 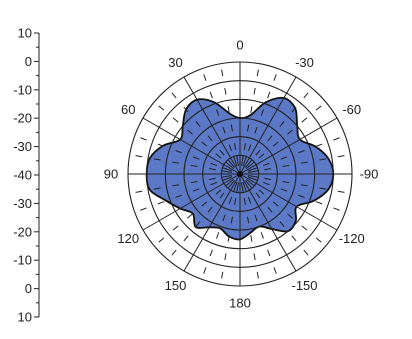 I want to click on radial-axis-label: -20, so click(x=22, y=118).